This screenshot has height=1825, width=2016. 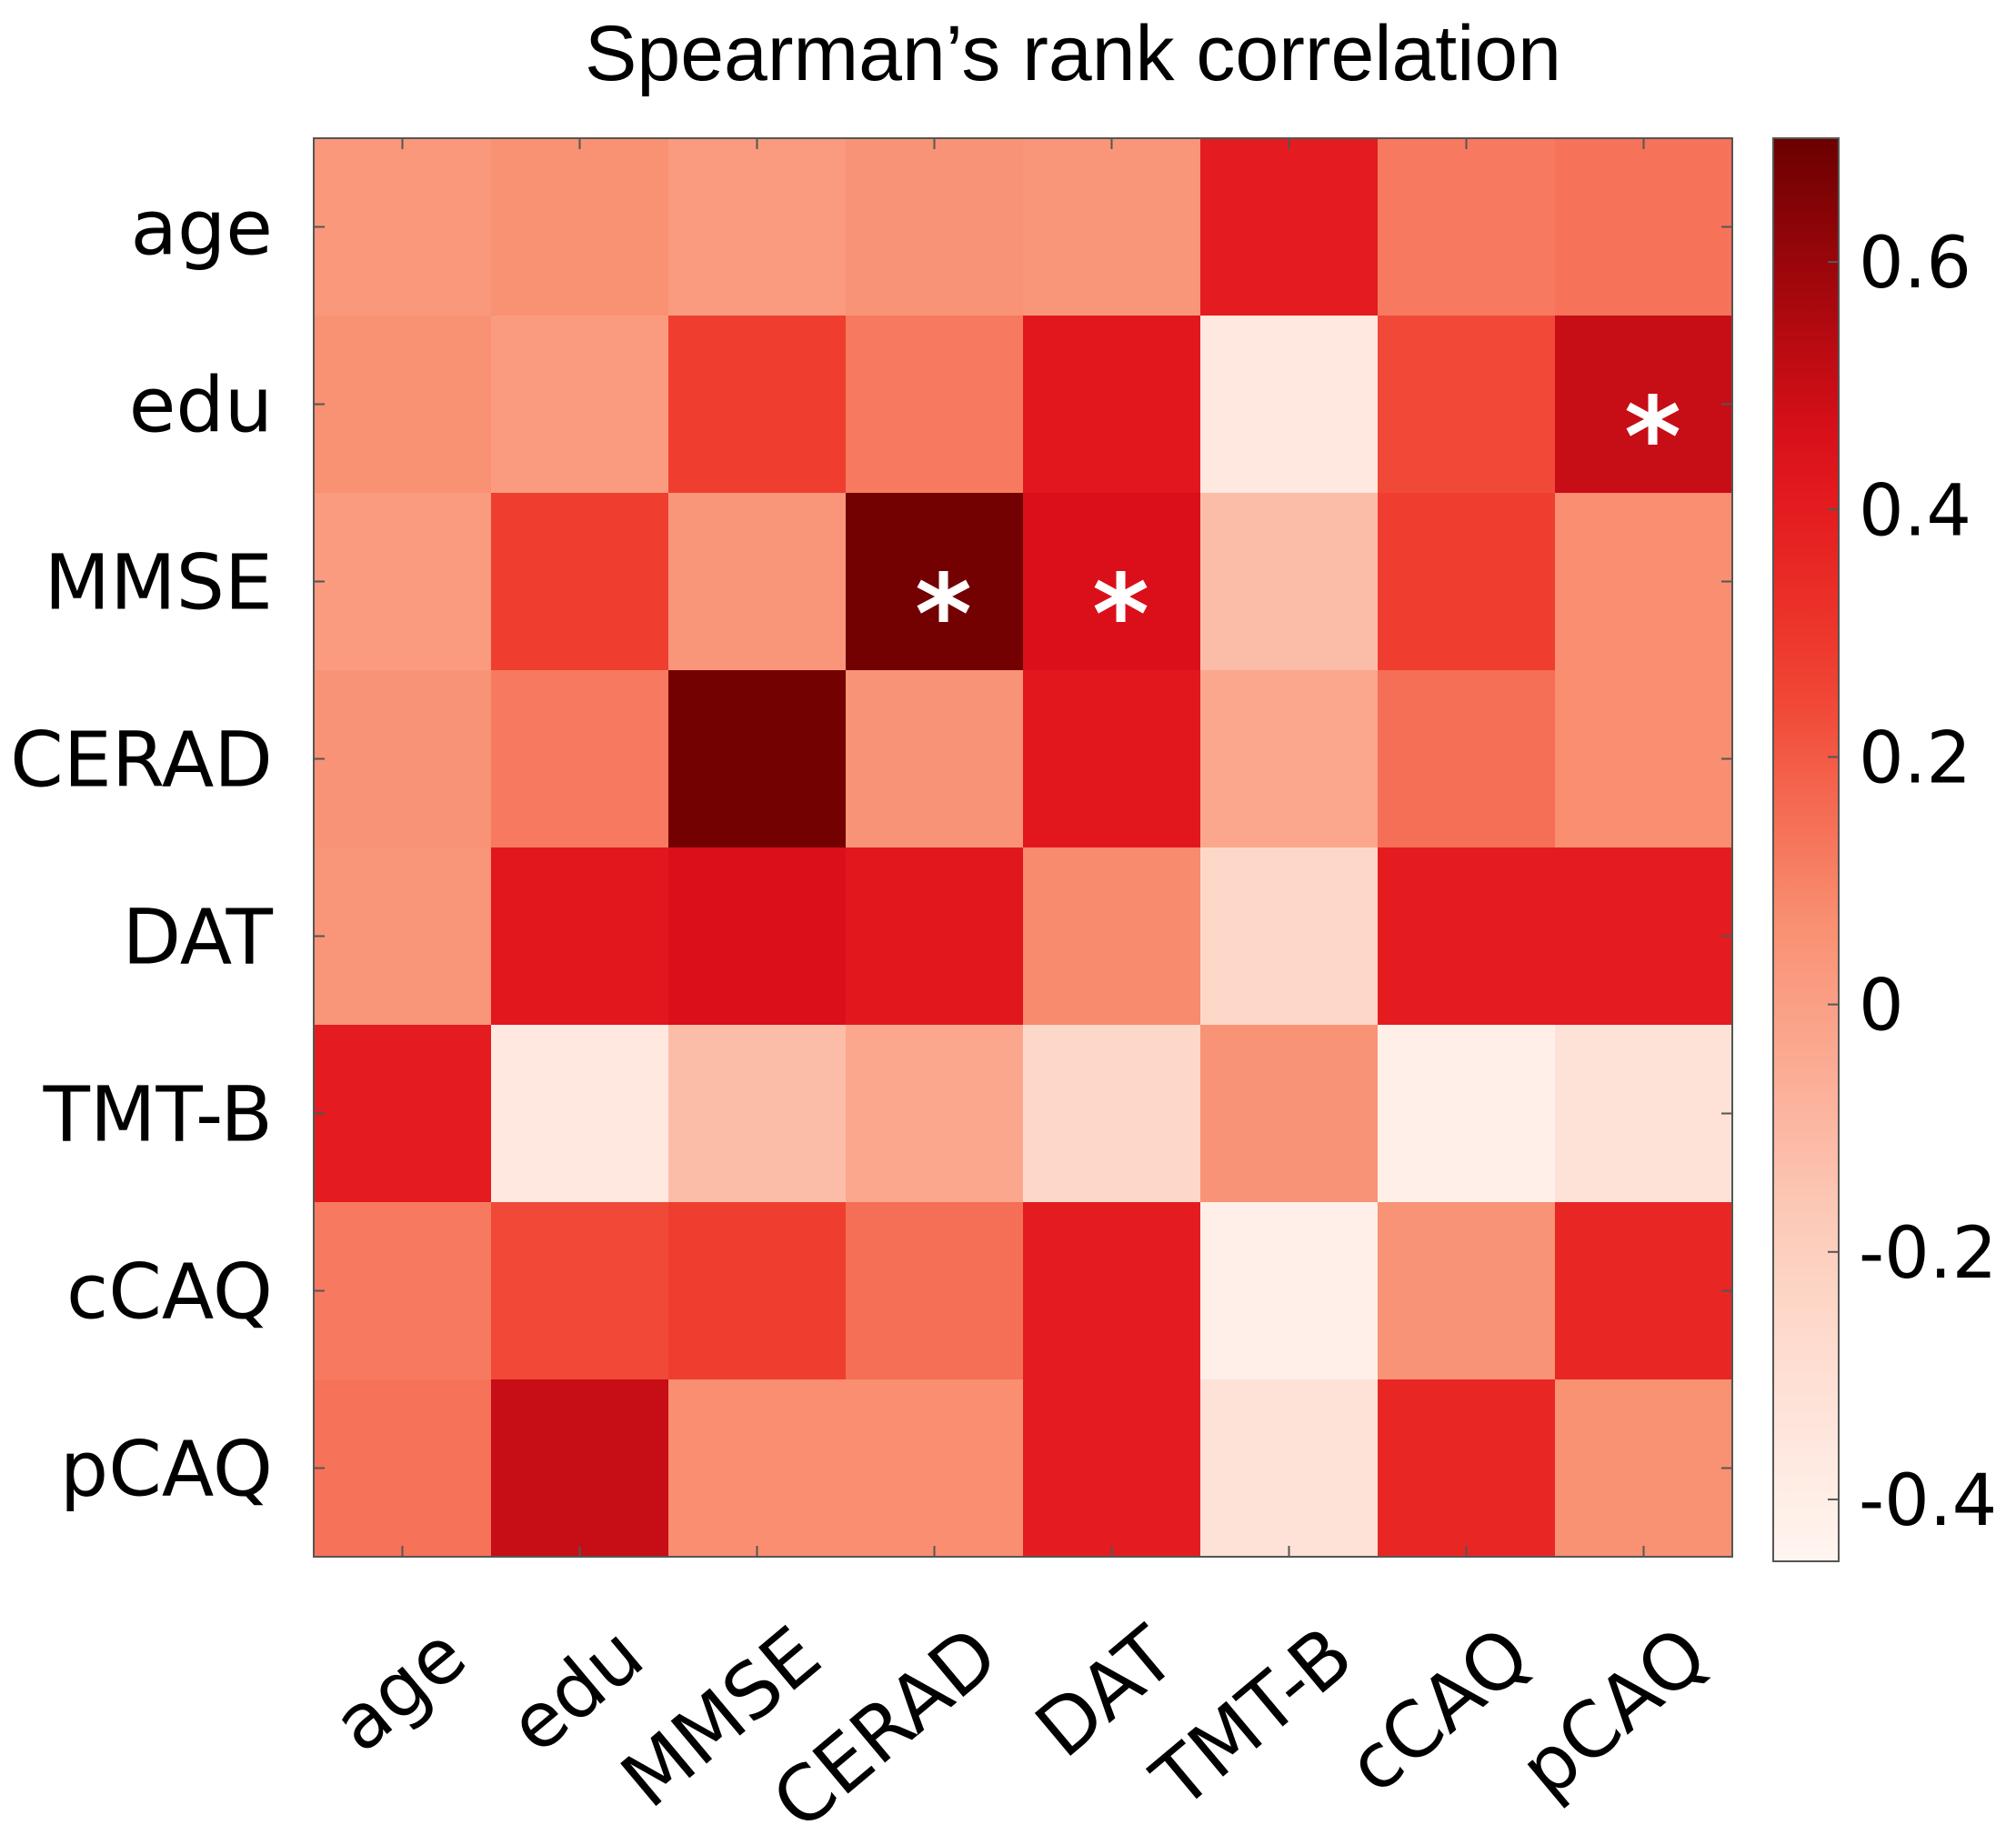 What do you see at coordinates (403, 1468) in the screenshot?
I see `heatmap-cell-pCAQ-age` at bounding box center [403, 1468].